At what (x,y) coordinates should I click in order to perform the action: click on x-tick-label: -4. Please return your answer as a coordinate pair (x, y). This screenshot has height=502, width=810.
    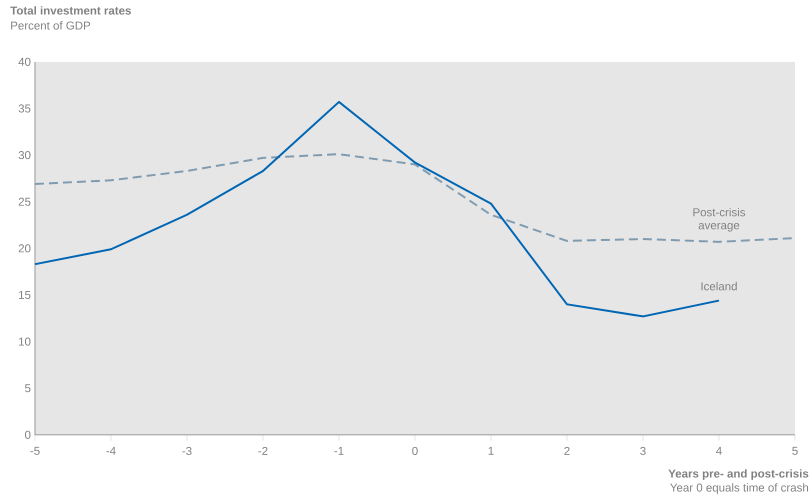
    Looking at the image, I should click on (111, 450).